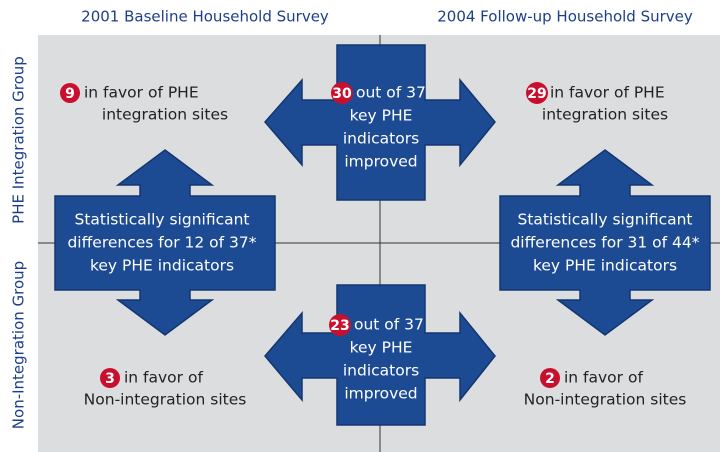 The width and height of the screenshot is (720, 452). I want to click on column-header: 2001 Baseline Household Survey, so click(205, 17).